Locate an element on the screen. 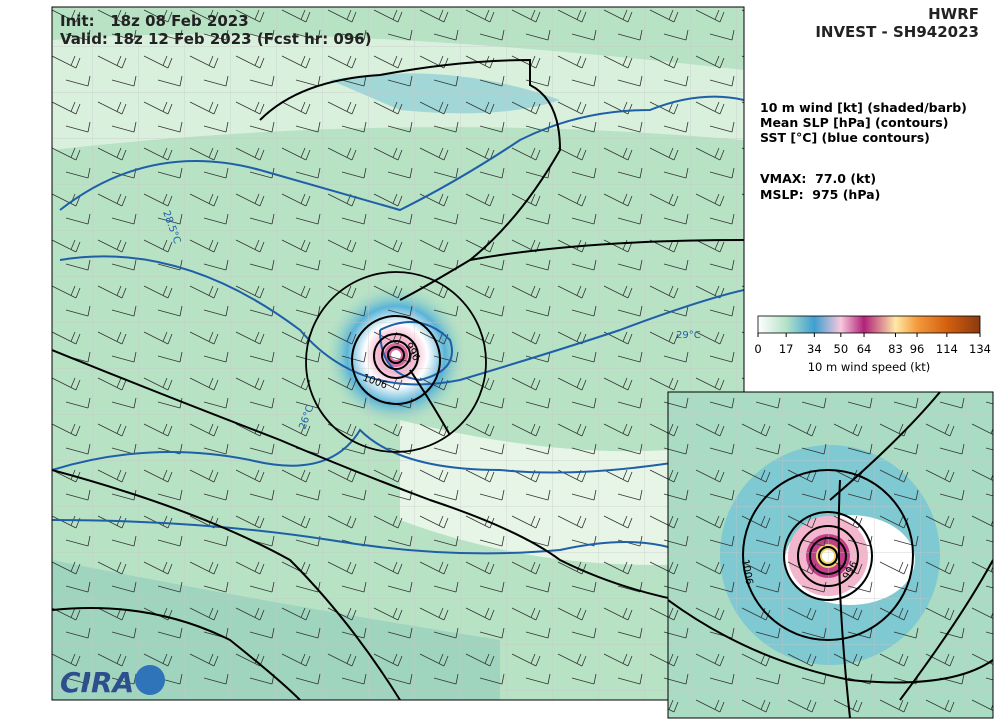 The image size is (1000, 722). inset-frame is located at coordinates (830, 555).